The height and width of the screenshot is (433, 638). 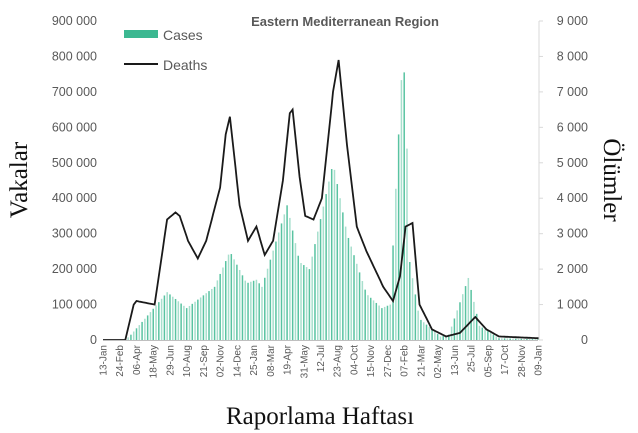 I want to click on y-tick-label: 300 000, so click(x=74, y=234).